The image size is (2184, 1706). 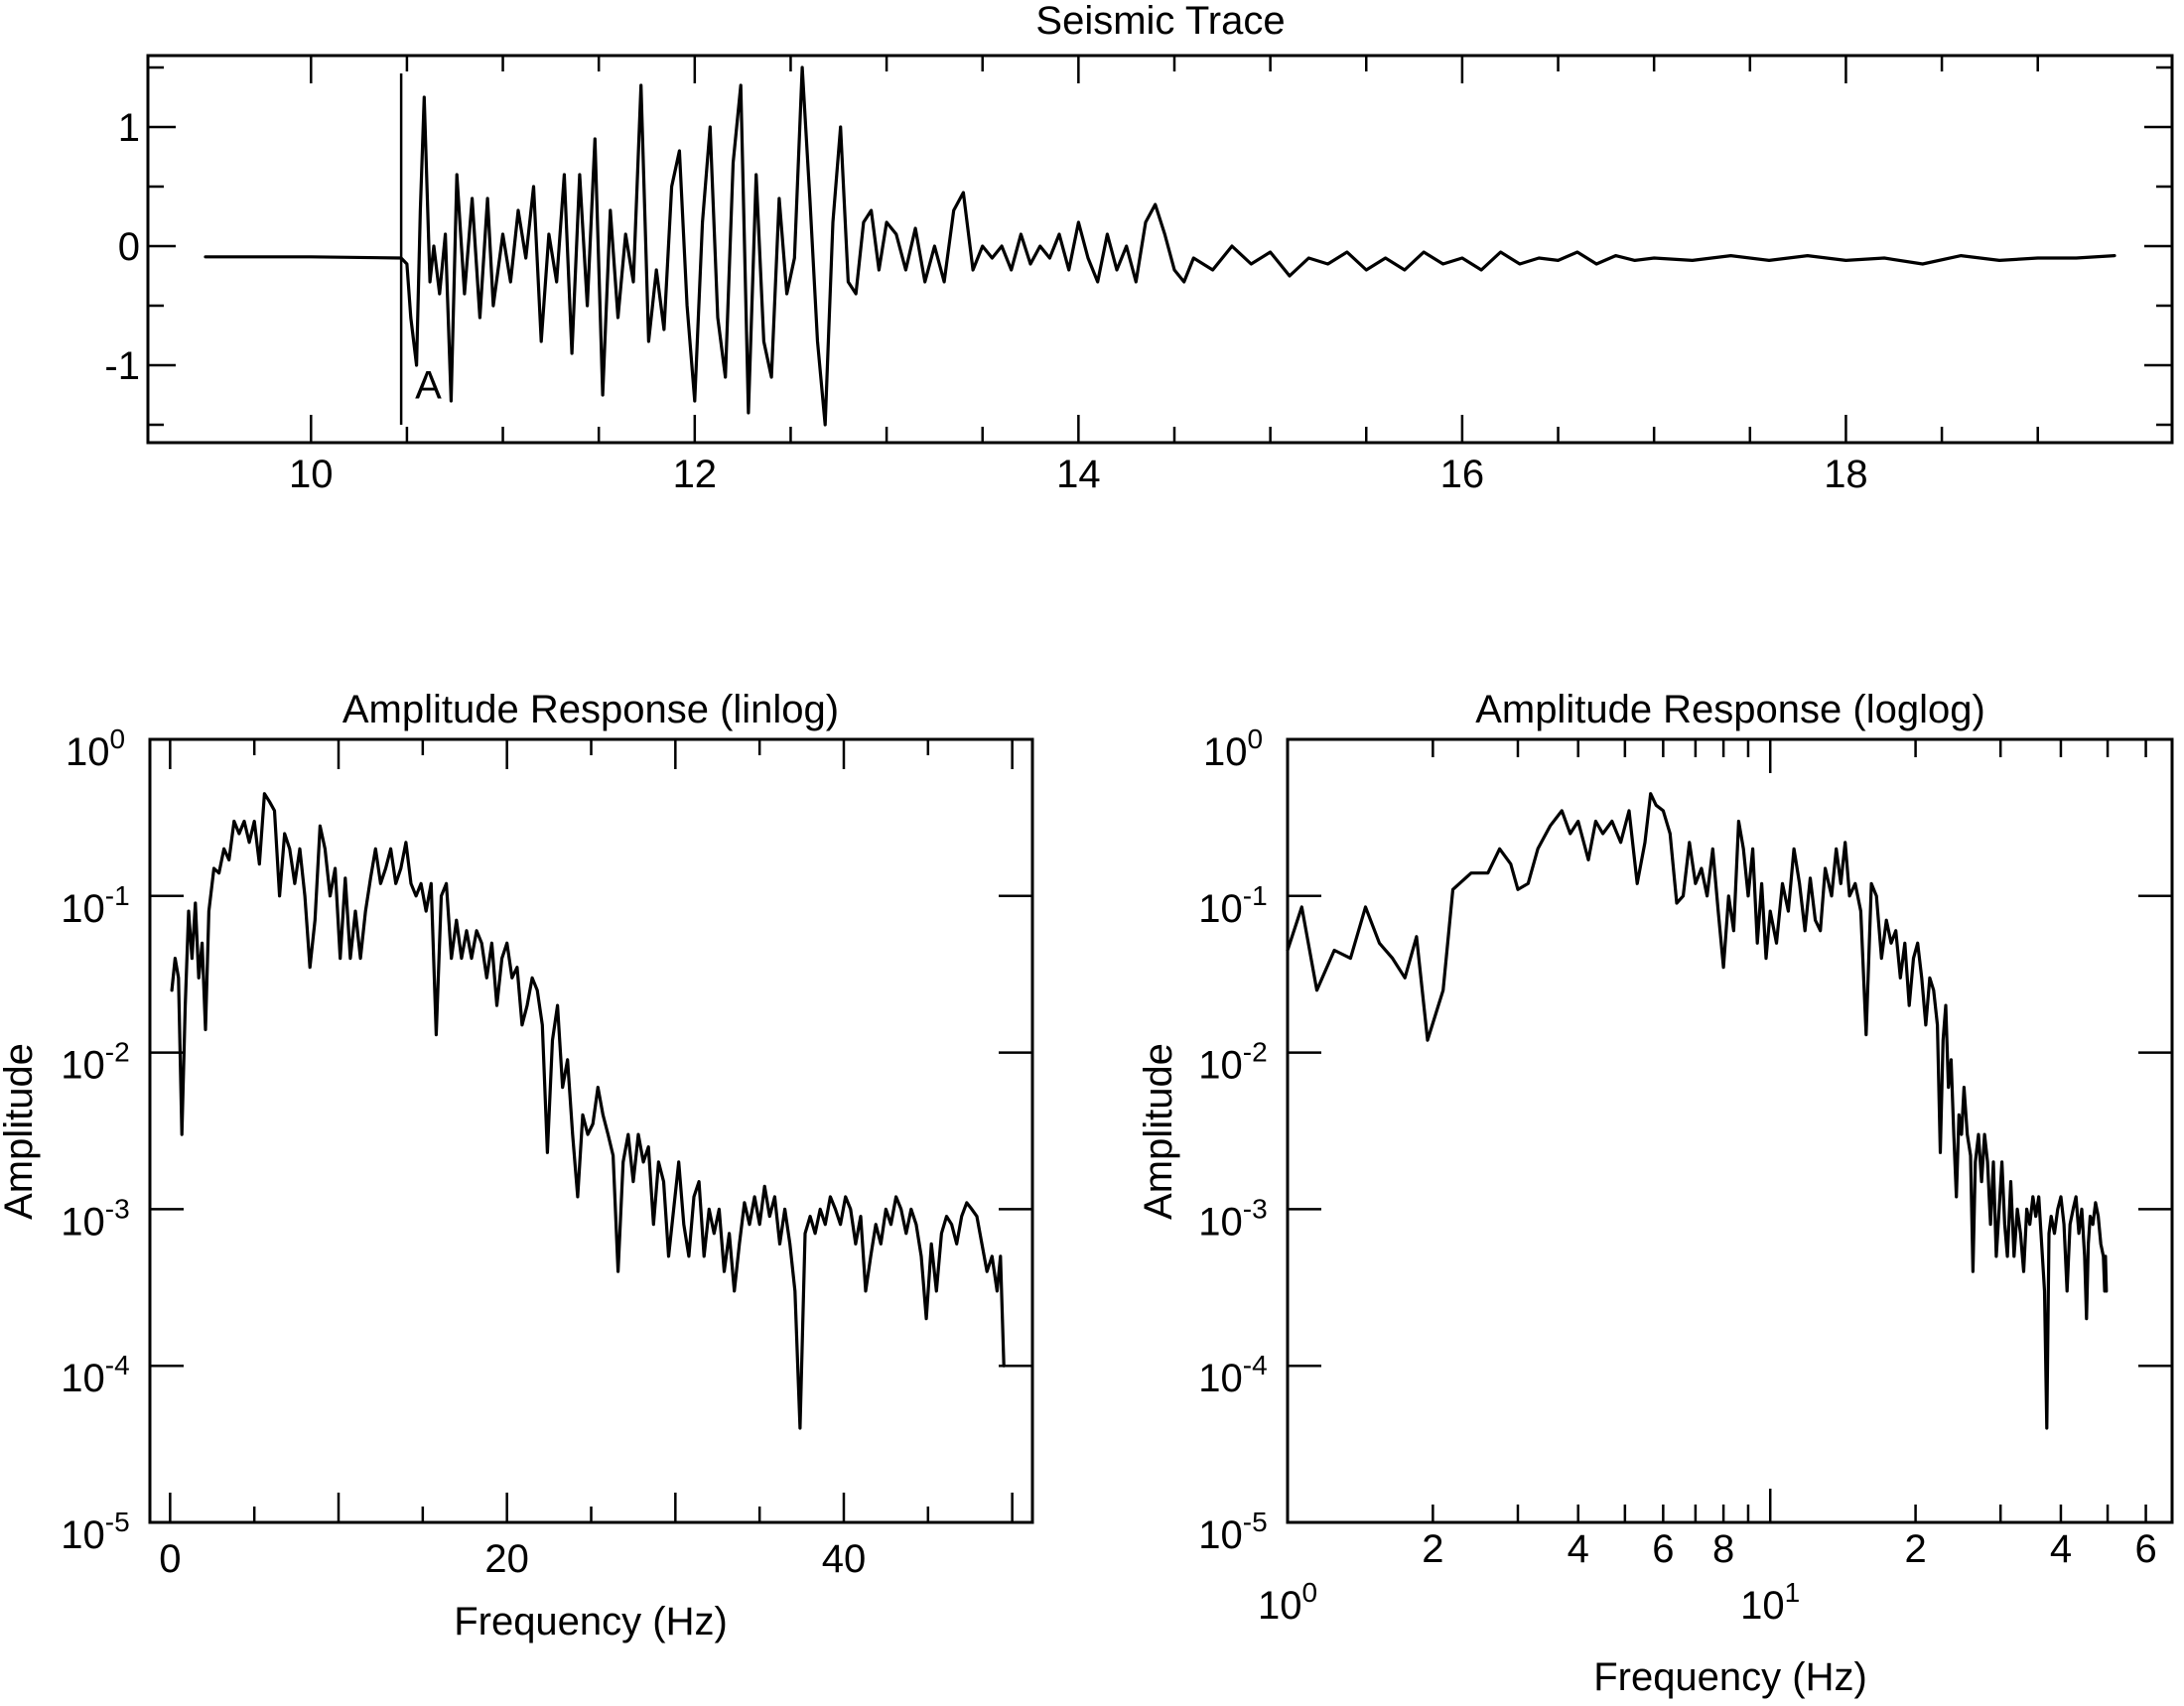 What do you see at coordinates (311, 474) in the screenshot?
I see `seismic-x-tick-label: 10` at bounding box center [311, 474].